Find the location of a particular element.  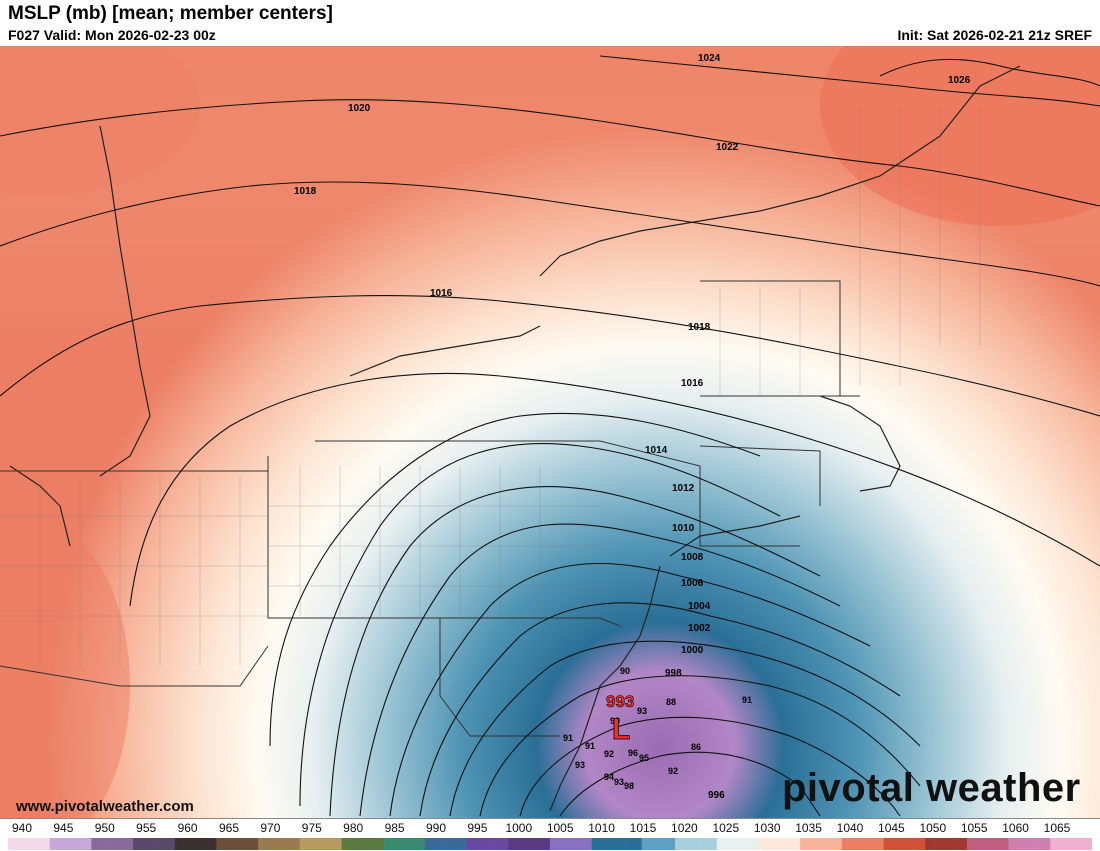

svg-text: 1026 is located at coordinates (959, 80).